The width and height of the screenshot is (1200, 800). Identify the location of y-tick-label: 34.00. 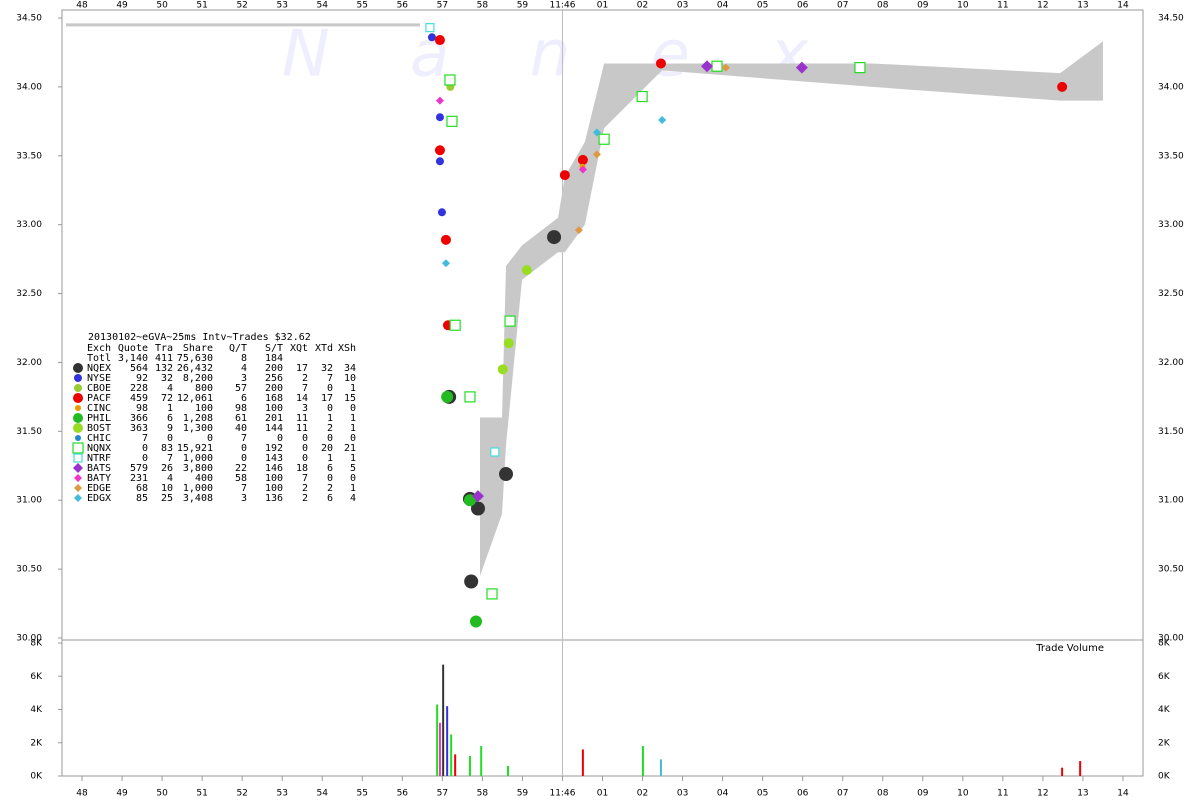
(29, 87).